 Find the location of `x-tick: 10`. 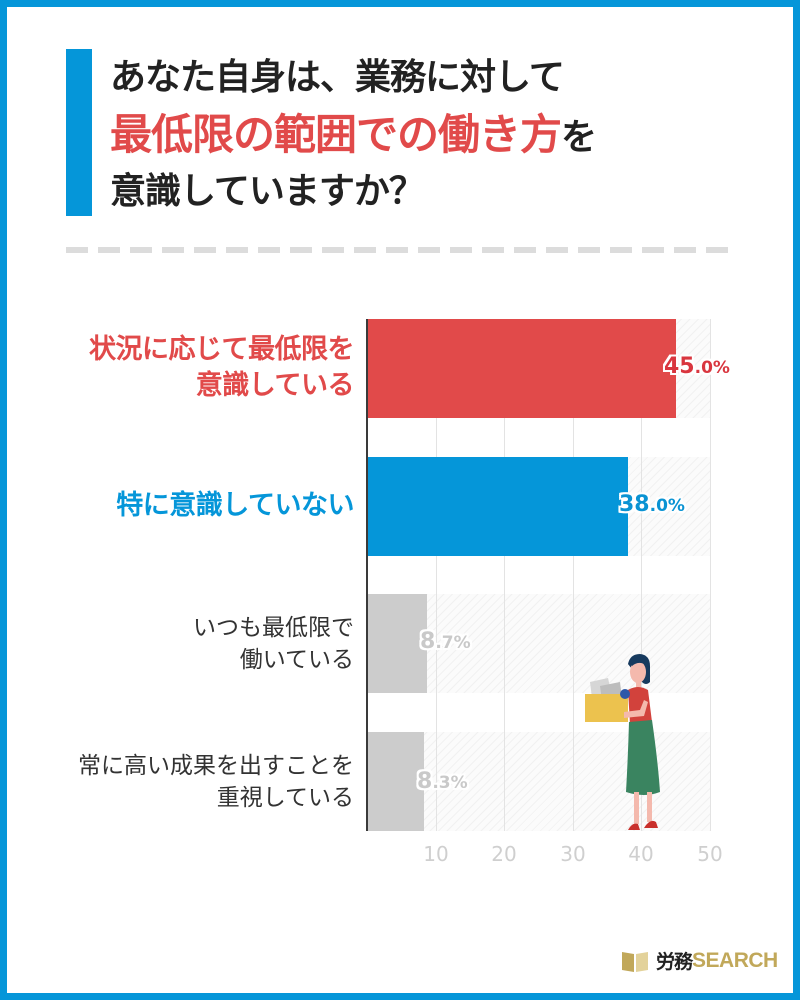

x-tick: 10 is located at coordinates (436, 854).